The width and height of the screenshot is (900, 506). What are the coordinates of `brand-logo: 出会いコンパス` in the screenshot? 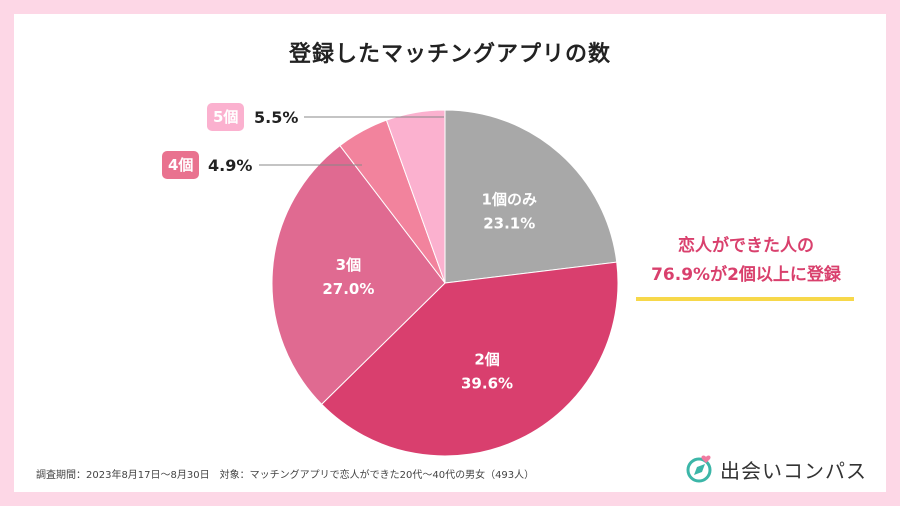 It's located at (775, 469).